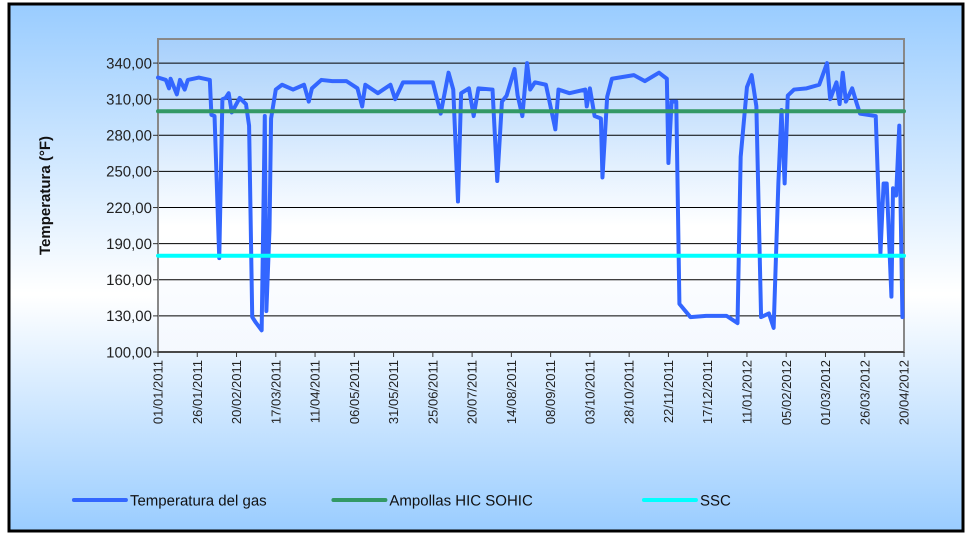  I want to click on x-tick-label: 03/10/2011, so click(590, 392).